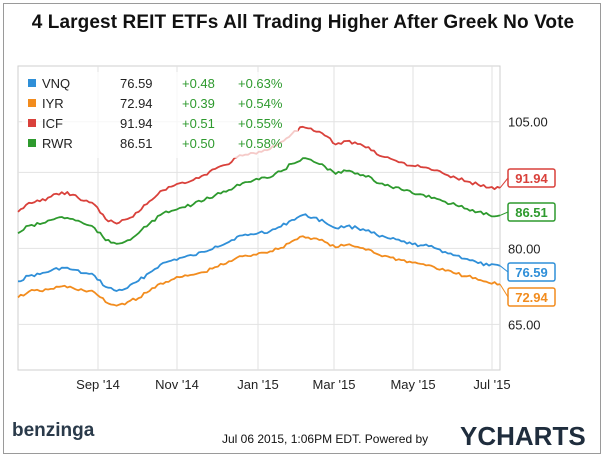  Describe the element at coordinates (260, 123) in the screenshot. I see `legend-pct-change: +0.55%` at that location.